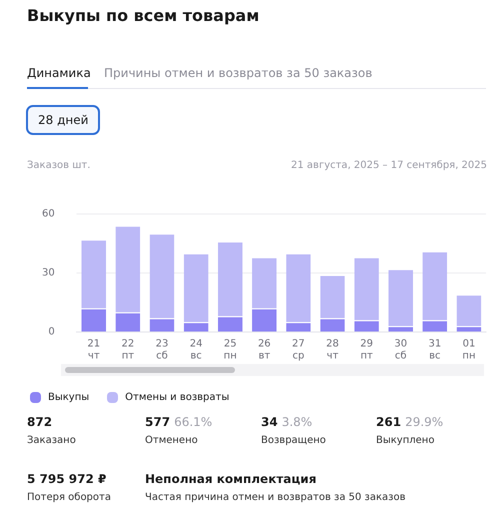  What do you see at coordinates (264, 350) in the screenshot?
I see `x-tick-label: 26 вт` at bounding box center [264, 350].